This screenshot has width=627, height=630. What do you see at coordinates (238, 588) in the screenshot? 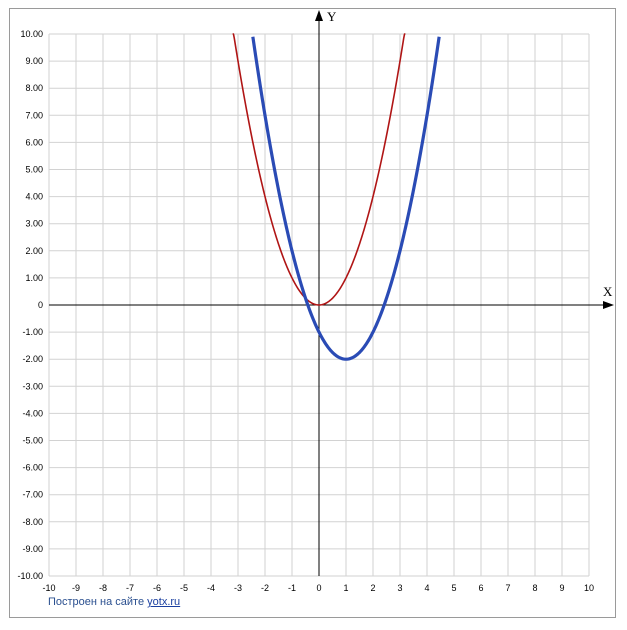
I see `x-tick-label: -3` at bounding box center [238, 588].